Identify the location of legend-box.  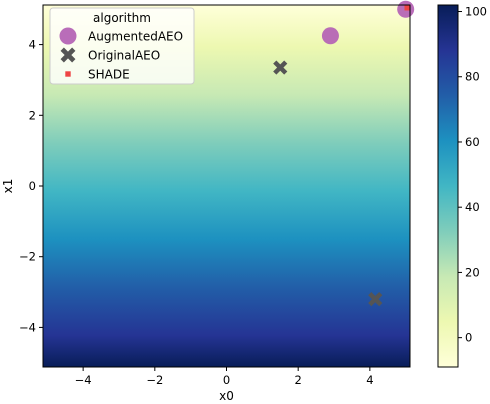
(122, 46).